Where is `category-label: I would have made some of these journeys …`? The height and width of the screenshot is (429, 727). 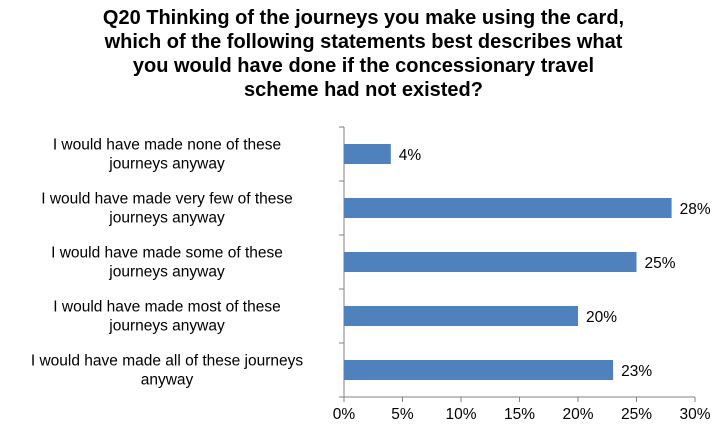
category-label: I would have made some of these journeys … is located at coordinates (167, 263).